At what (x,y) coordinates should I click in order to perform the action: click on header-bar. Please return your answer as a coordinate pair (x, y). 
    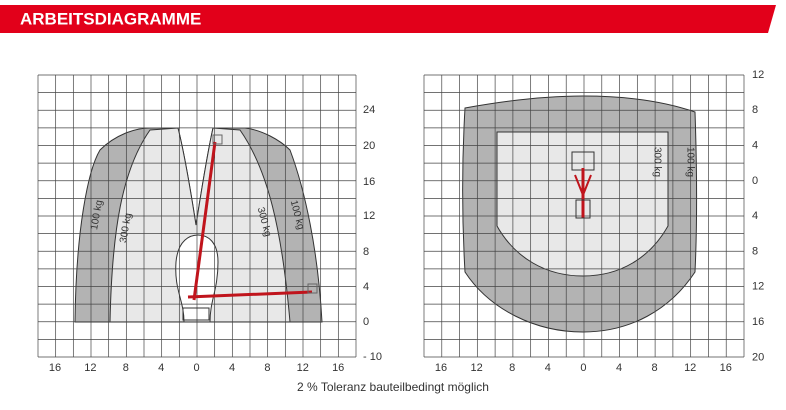
    Looking at the image, I should click on (388, 19).